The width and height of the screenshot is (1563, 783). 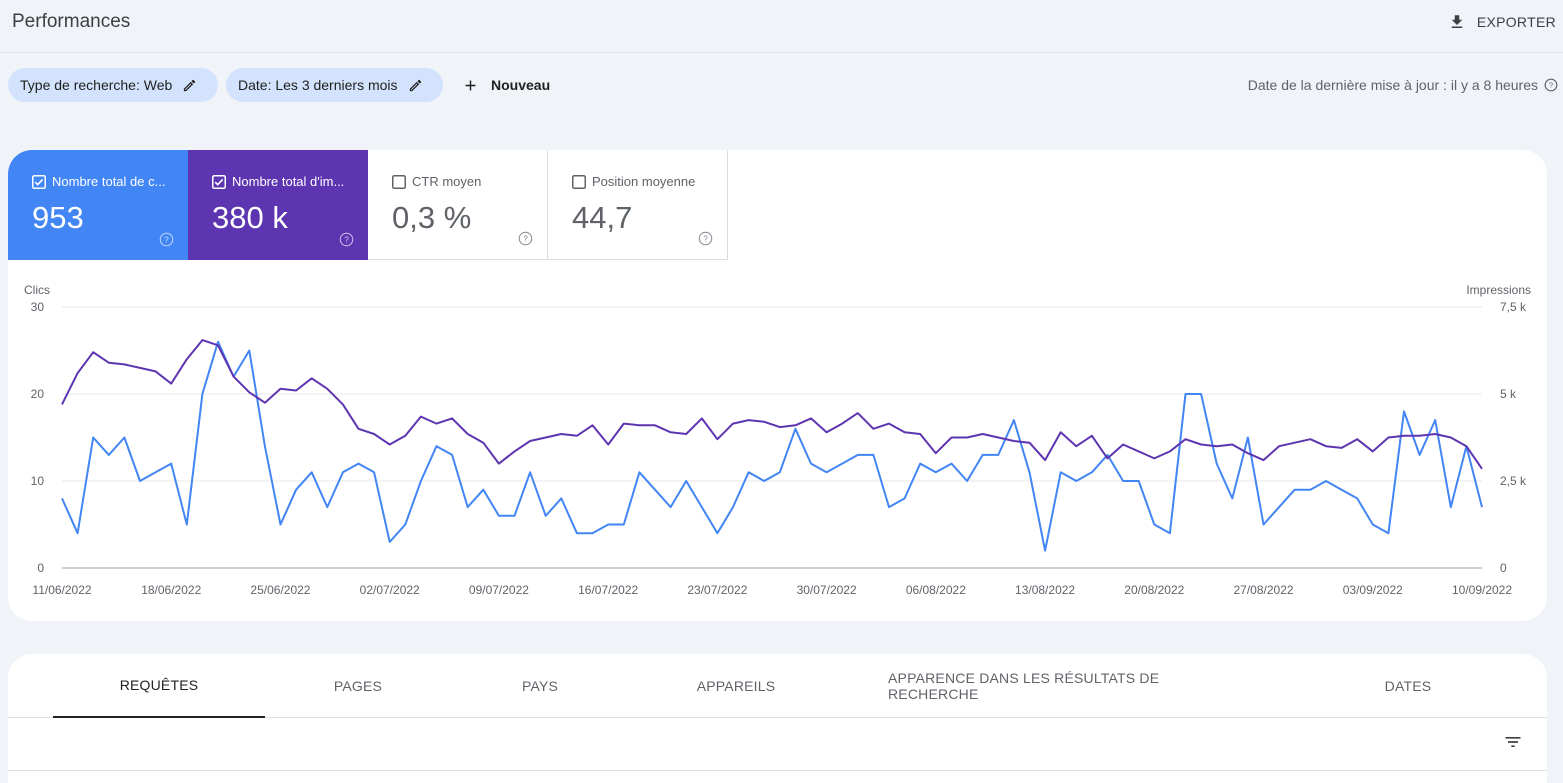 I want to click on chip-label: Date: Les 3 derniers mois, so click(x=318, y=85).